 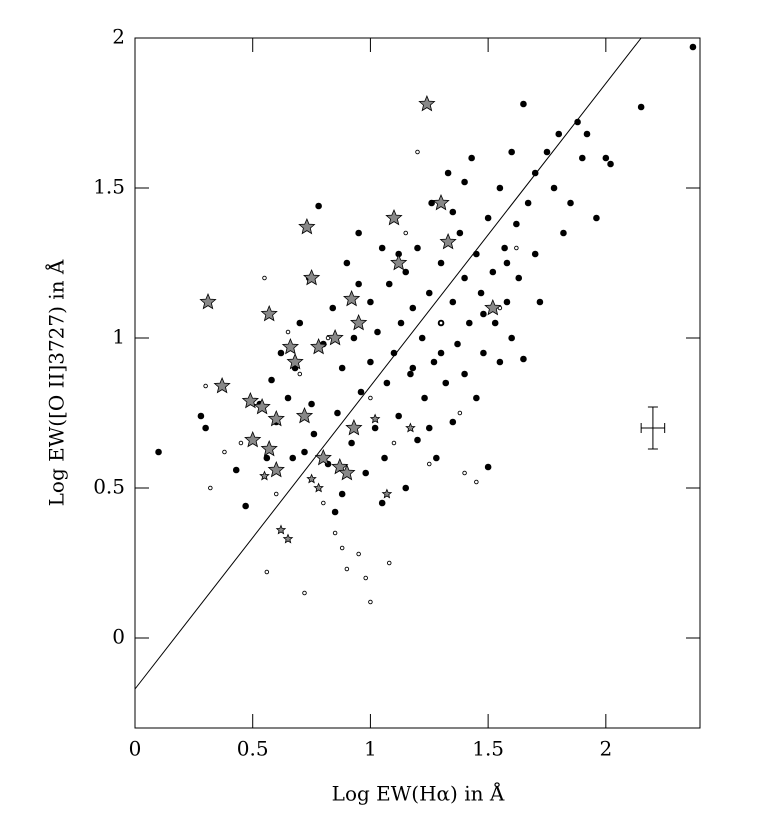 What do you see at coordinates (109, 487) in the screenshot?
I see `y-tick-label: 0.5` at bounding box center [109, 487].